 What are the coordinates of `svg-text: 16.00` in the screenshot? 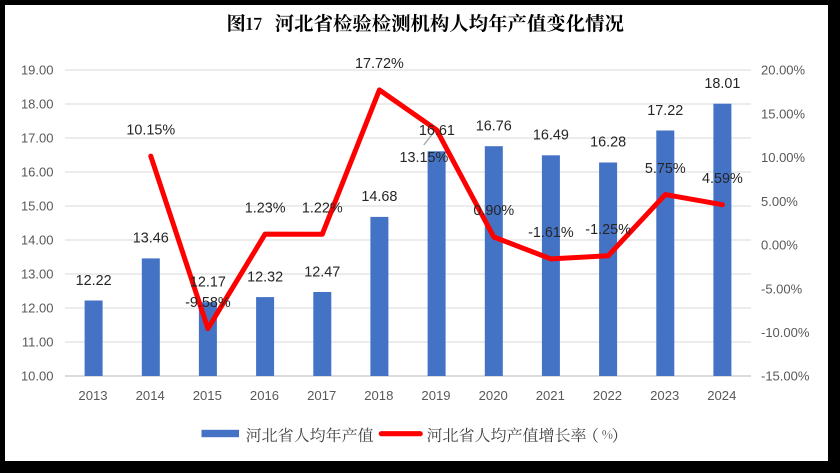 It's located at (37, 172).